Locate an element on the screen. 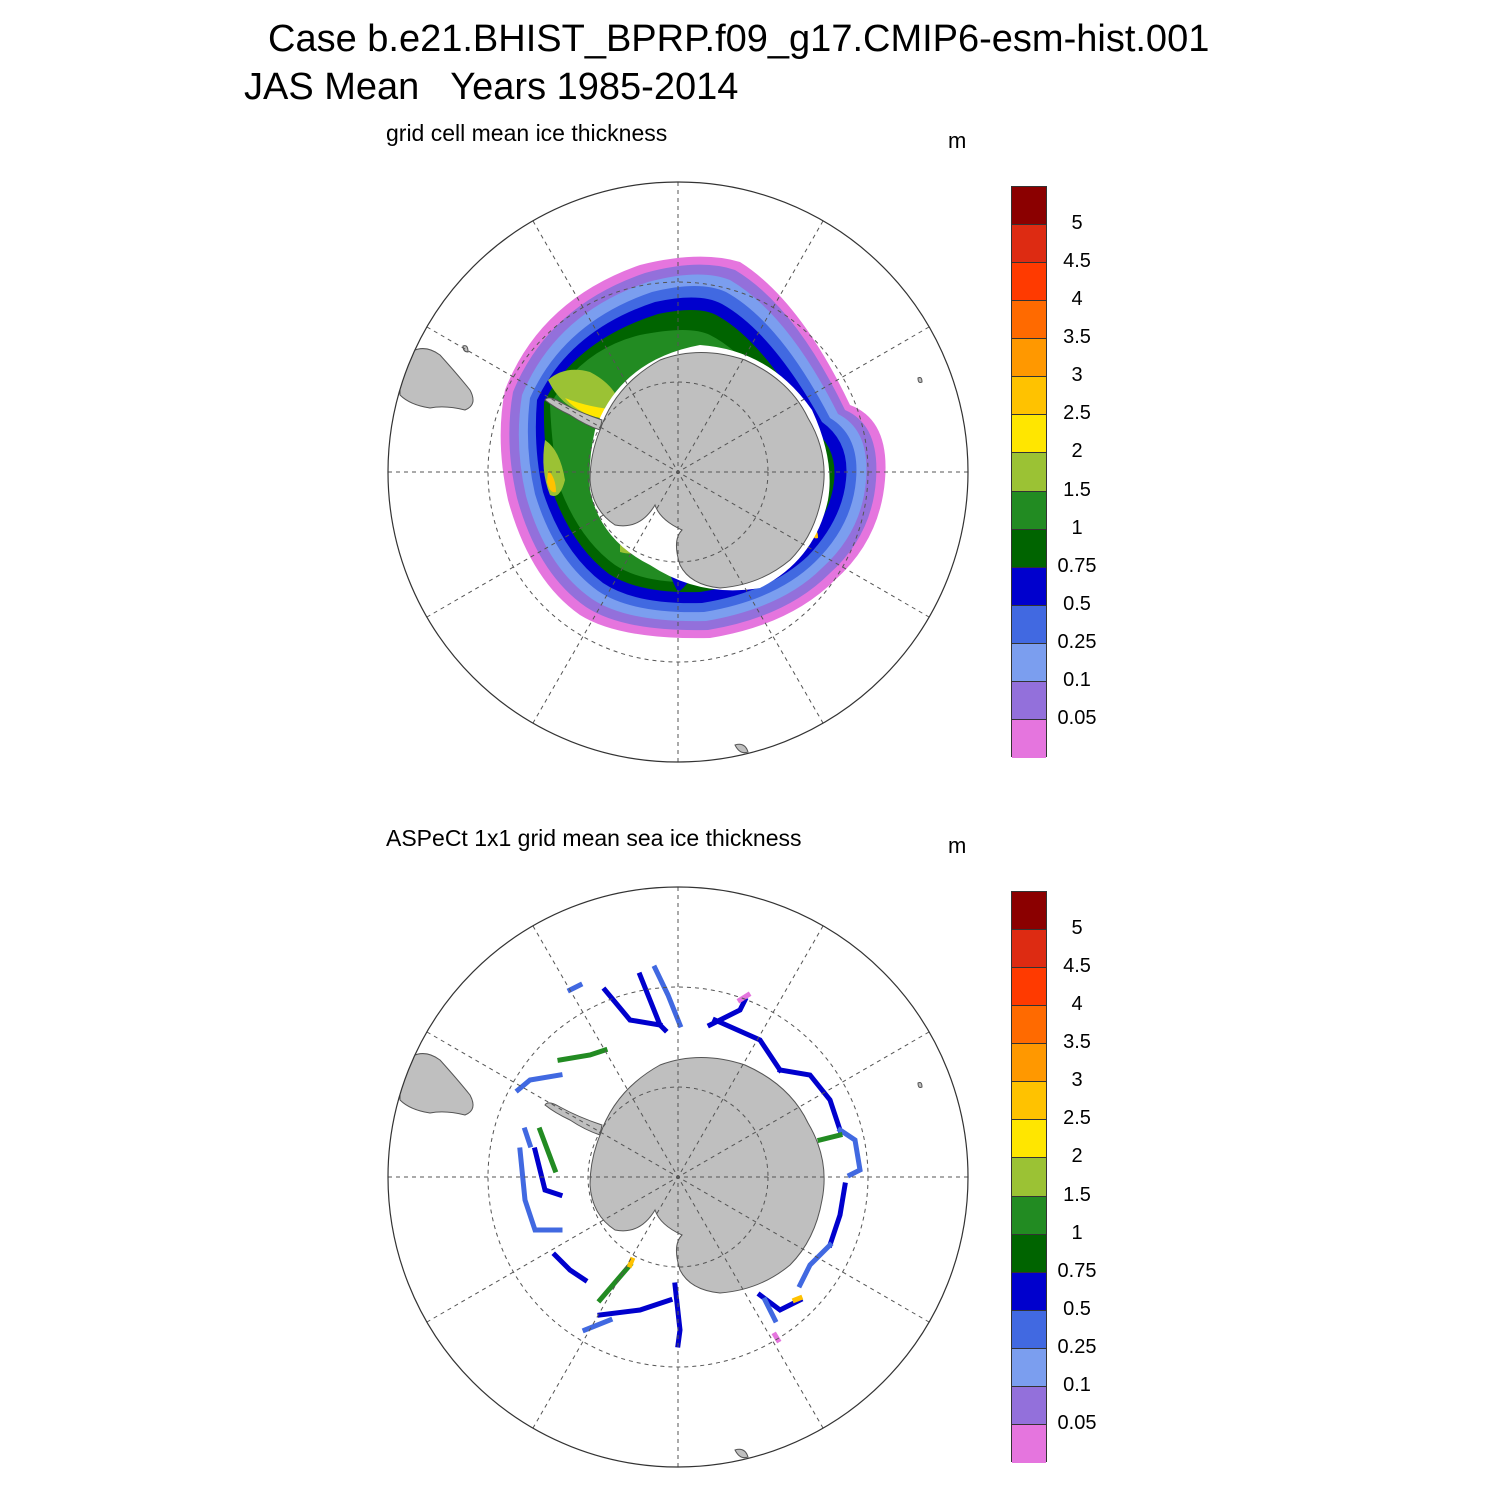 This screenshot has height=1500, width=1500. figure-title-line2: JAS Mean Years 1985-2014 is located at coordinates (491, 87).